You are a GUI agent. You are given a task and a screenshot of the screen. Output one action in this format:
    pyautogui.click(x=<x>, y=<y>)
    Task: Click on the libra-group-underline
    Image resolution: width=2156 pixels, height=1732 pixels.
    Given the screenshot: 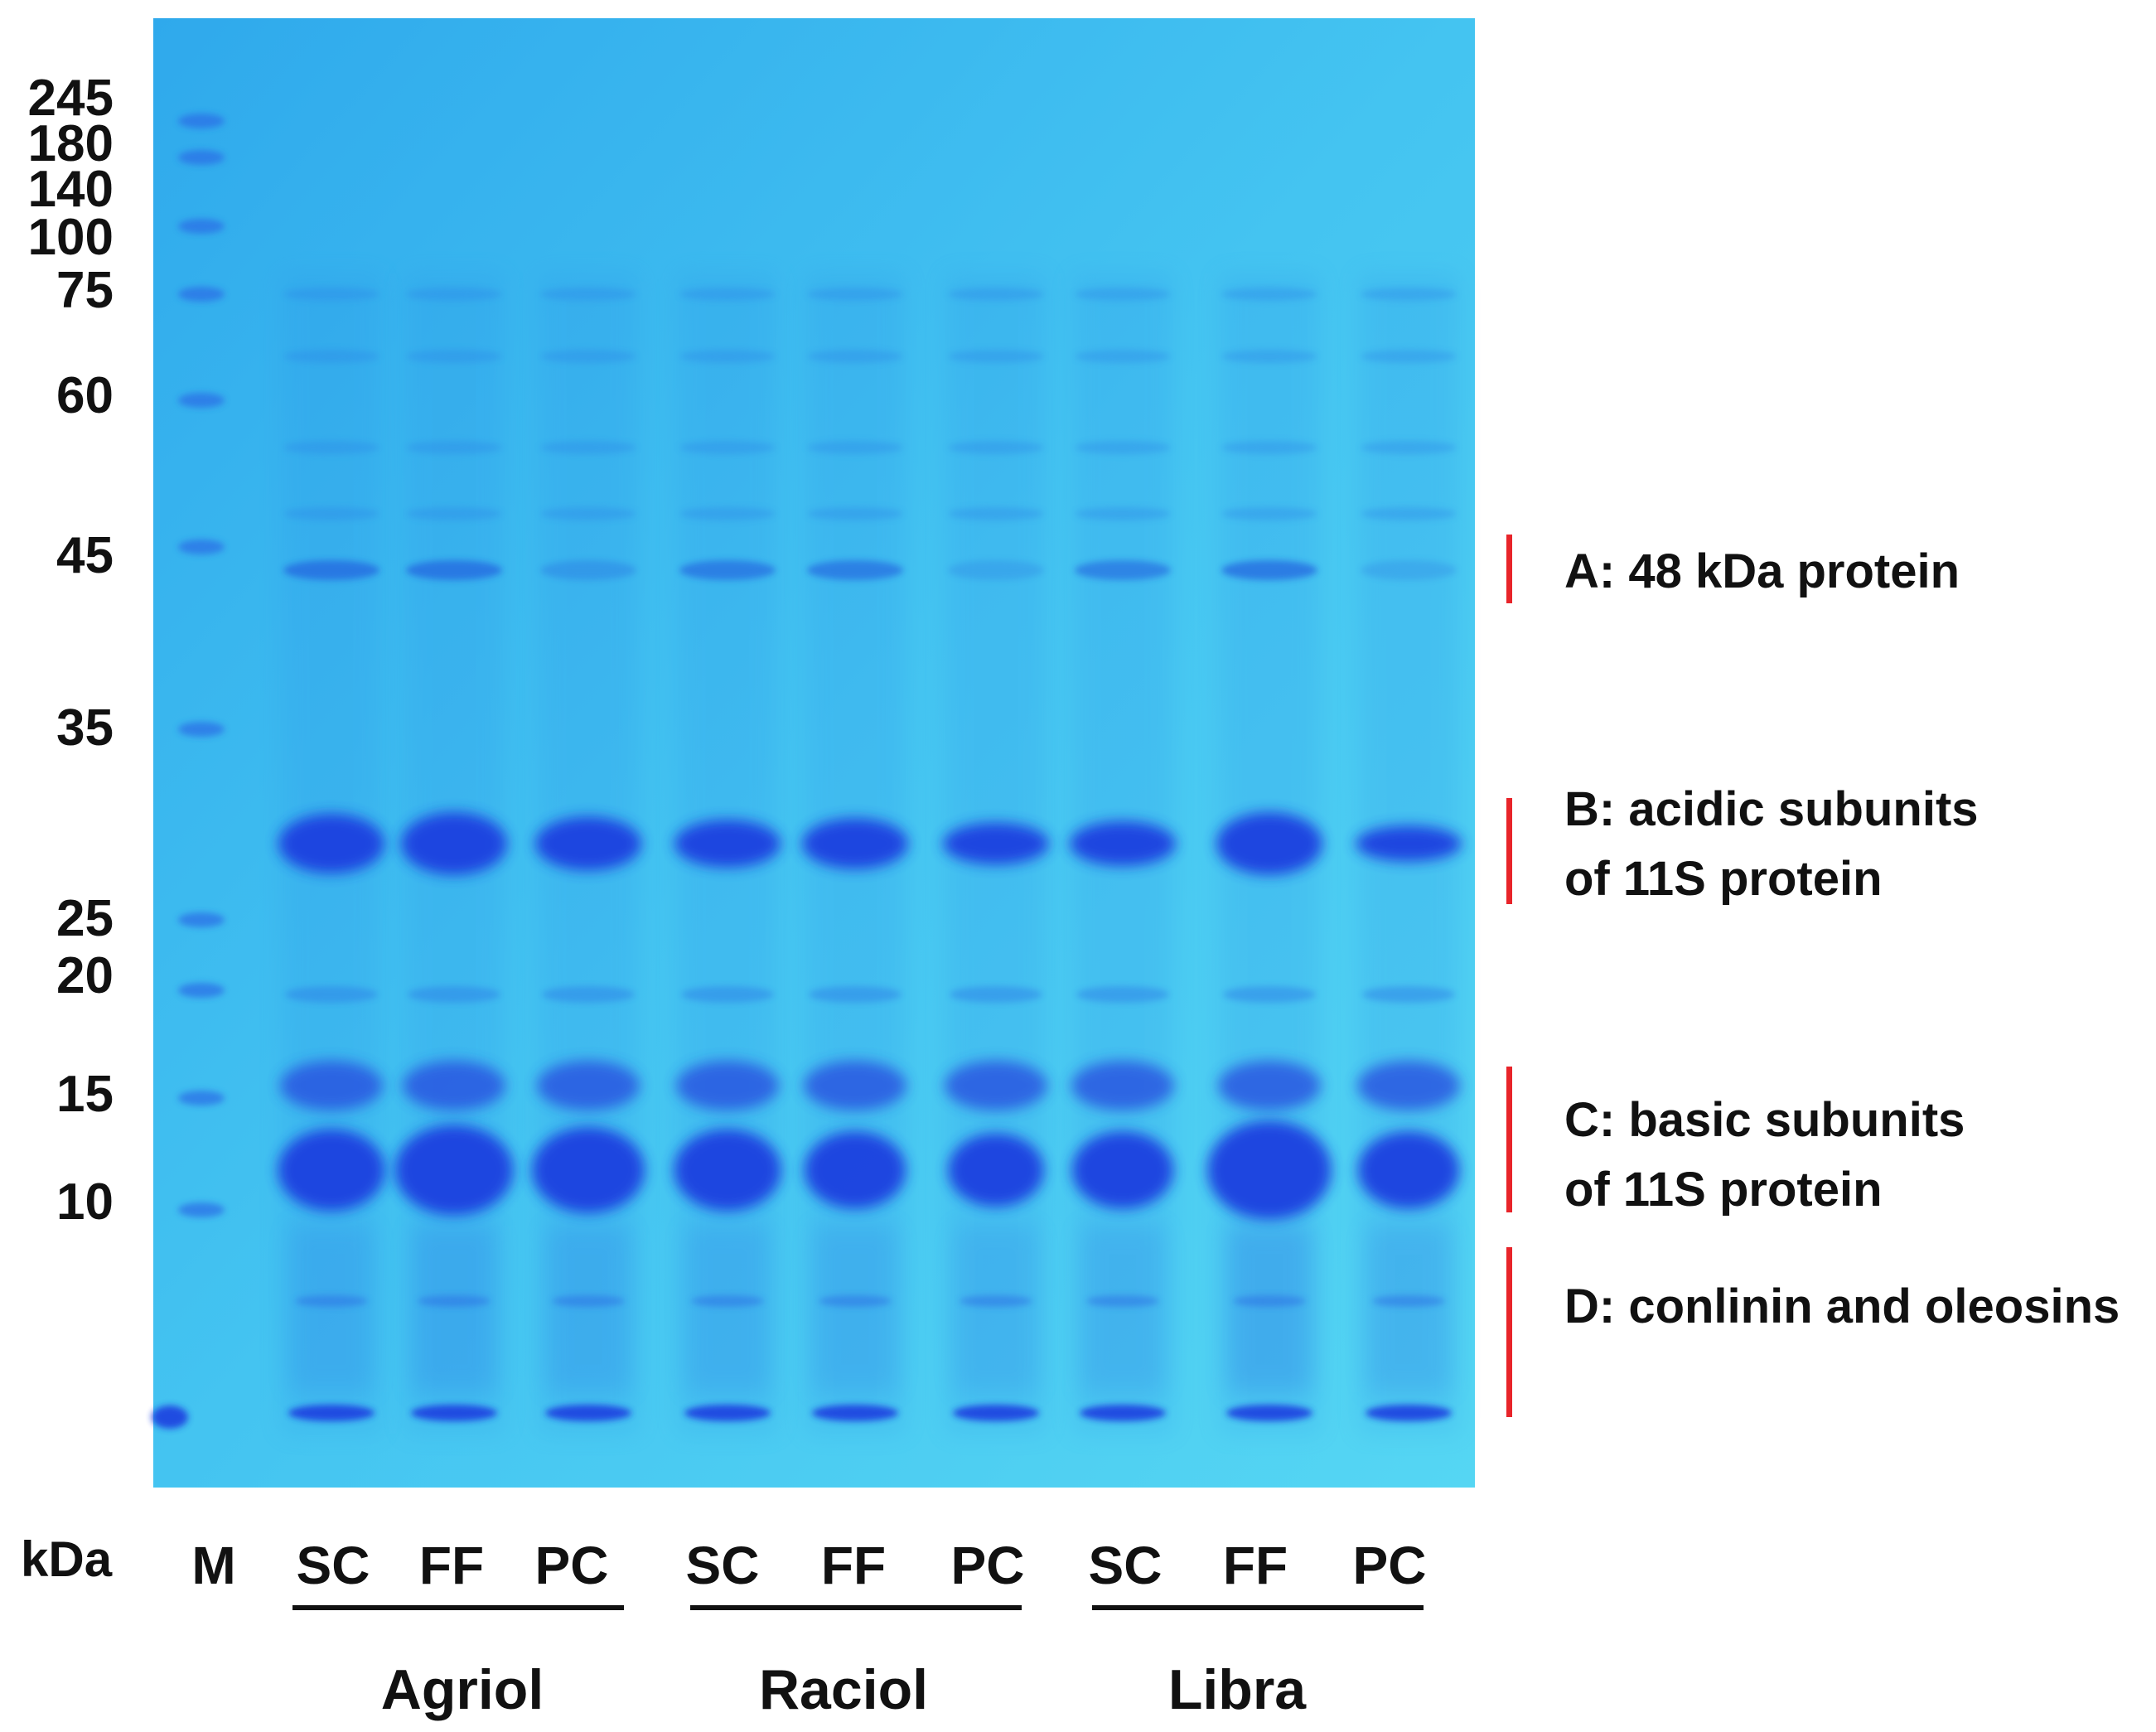 What is the action you would take?
    pyautogui.click(x=1258, y=1607)
    